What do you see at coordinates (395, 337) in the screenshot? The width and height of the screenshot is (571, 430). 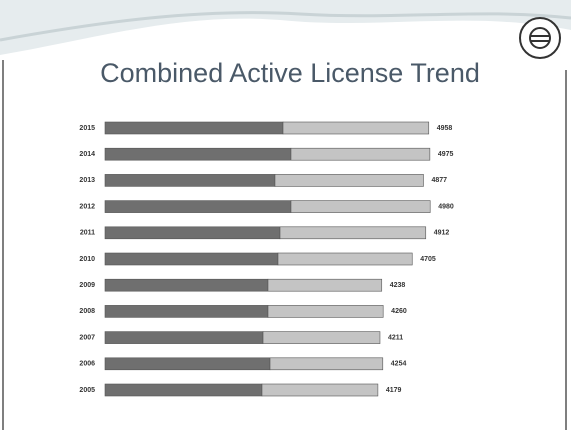 I see `total-label: 4211` at bounding box center [395, 337].